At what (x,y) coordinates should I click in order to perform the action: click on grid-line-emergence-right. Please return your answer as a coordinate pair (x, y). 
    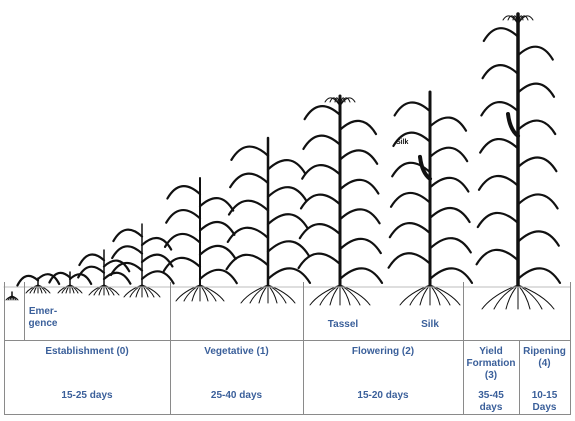
    Looking at the image, I should click on (24, 311).